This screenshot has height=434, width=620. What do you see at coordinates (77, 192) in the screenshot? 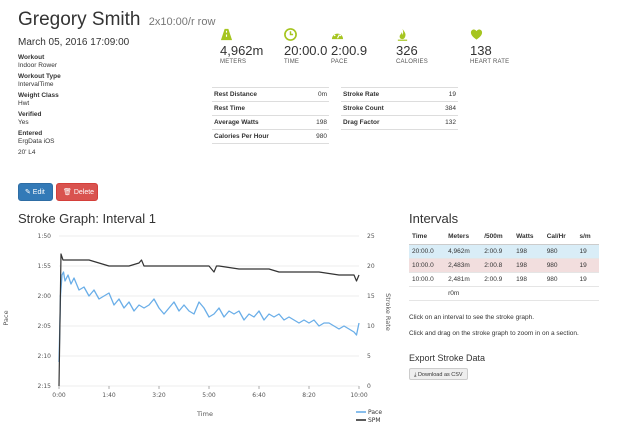
I see `delete-button: 🗑 Delete` at bounding box center [77, 192].